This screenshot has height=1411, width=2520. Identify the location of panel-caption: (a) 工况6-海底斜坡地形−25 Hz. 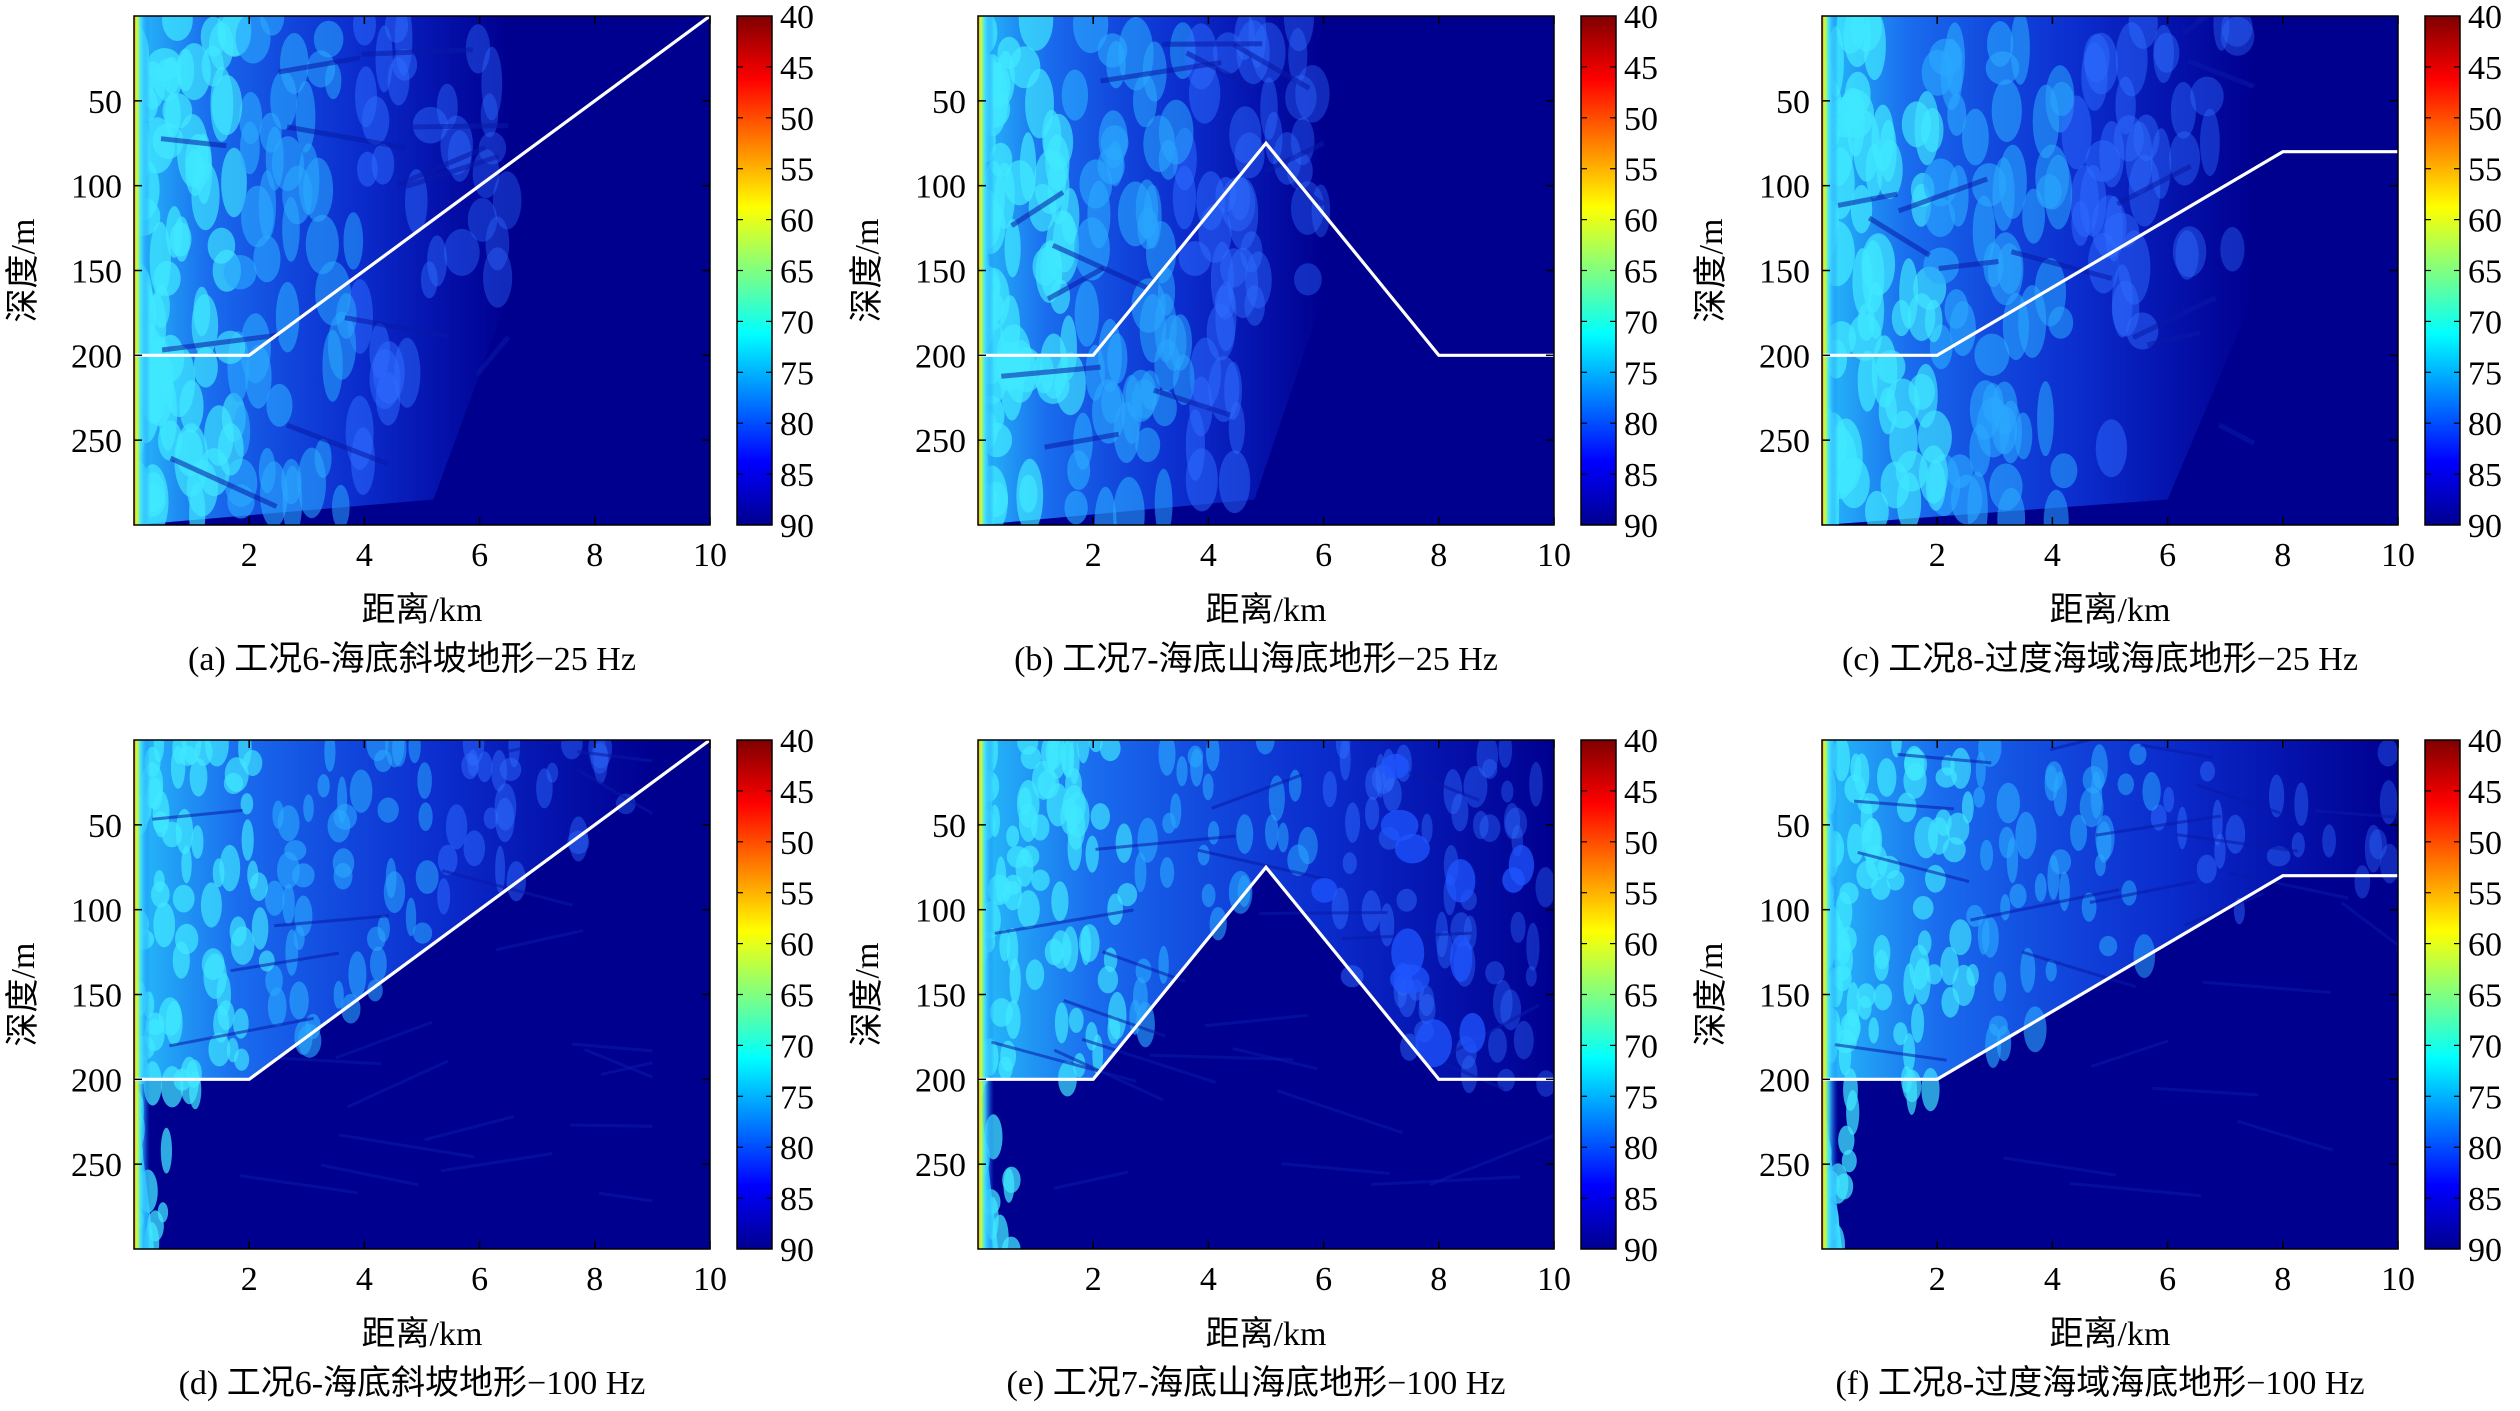
(412, 659).